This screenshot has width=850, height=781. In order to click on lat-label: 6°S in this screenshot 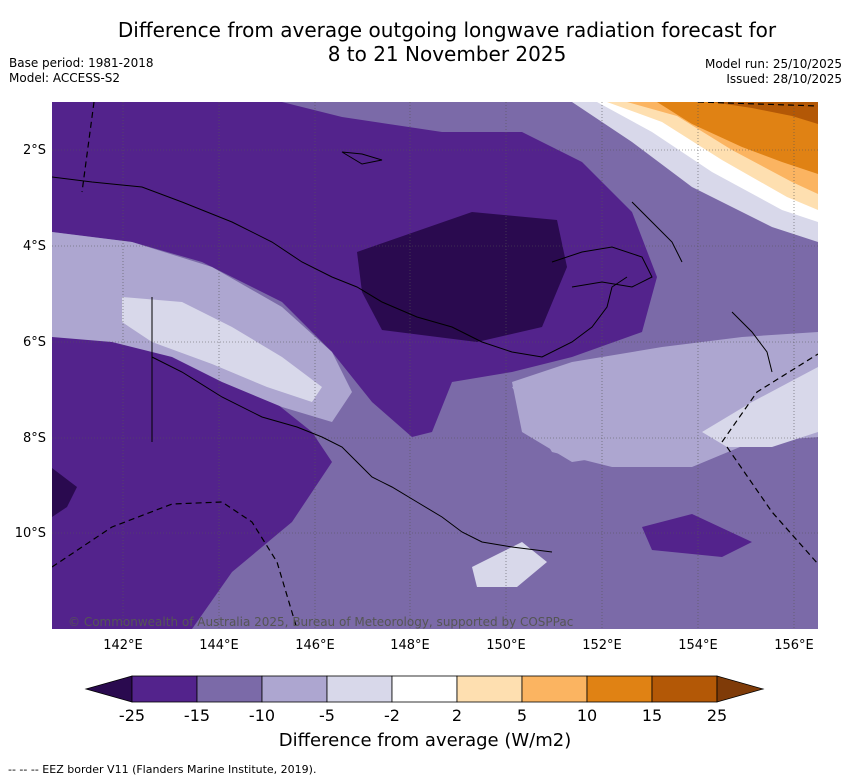, I will do `click(34, 342)`.